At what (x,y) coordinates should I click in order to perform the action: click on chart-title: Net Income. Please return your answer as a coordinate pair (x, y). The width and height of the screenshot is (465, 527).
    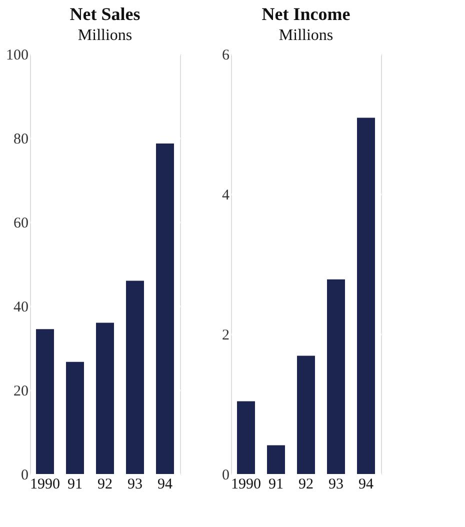
    Looking at the image, I should click on (306, 14).